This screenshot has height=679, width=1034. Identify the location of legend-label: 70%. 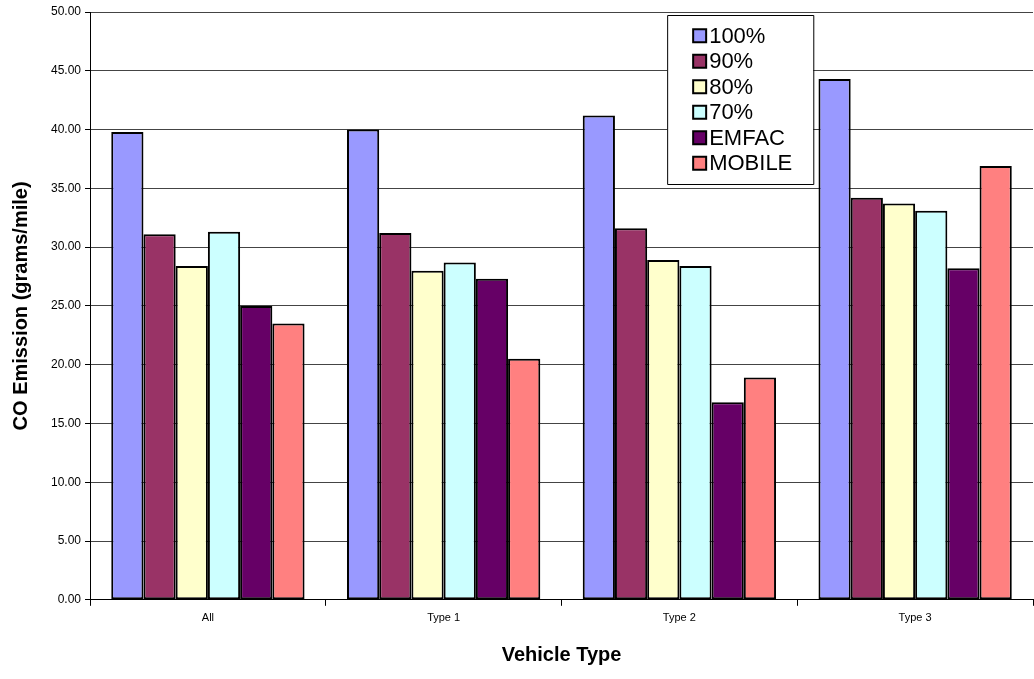
(731, 112).